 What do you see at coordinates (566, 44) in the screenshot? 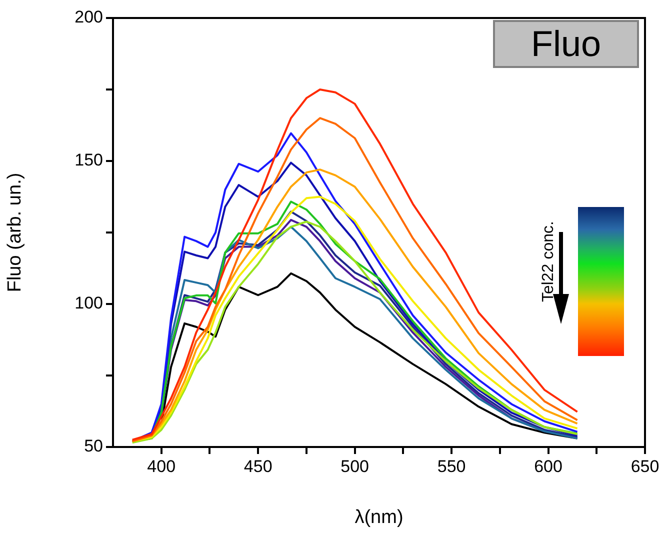
I see `chart-title: Fluo` at bounding box center [566, 44].